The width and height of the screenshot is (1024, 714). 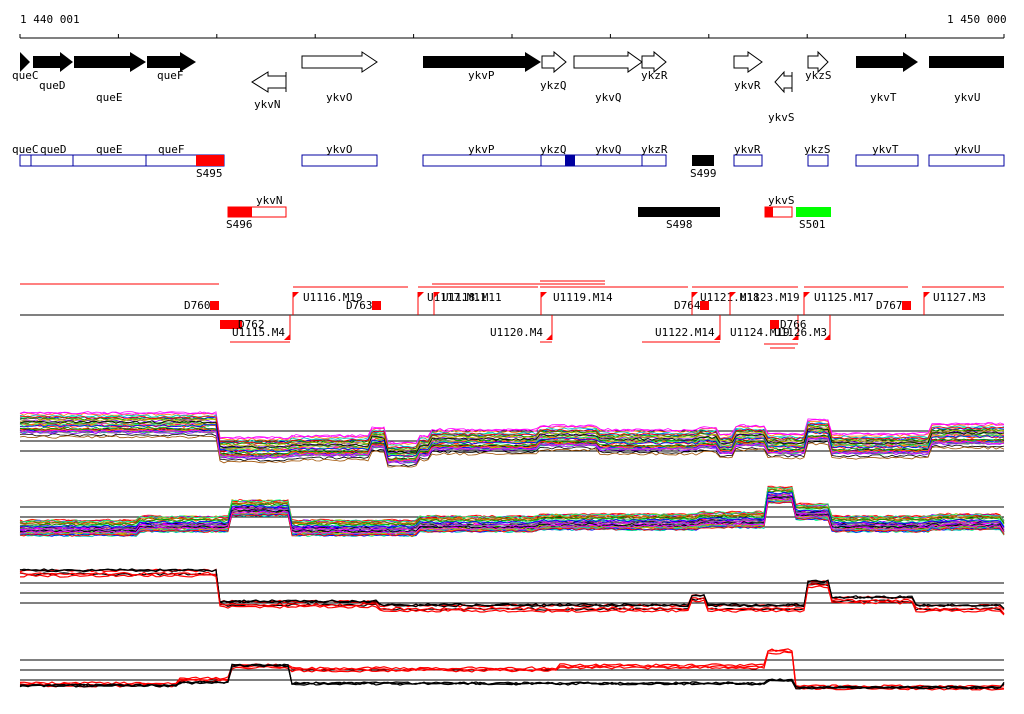 What do you see at coordinates (781, 97) in the screenshot?
I see `gene-ykvS: ykvS` at bounding box center [781, 97].